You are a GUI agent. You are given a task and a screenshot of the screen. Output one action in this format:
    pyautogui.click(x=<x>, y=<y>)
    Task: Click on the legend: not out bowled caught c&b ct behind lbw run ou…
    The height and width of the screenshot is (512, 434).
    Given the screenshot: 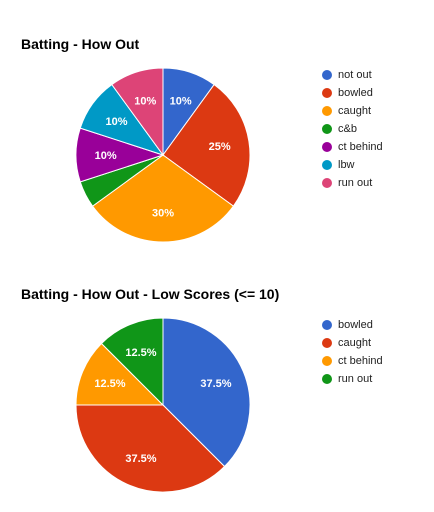 What is the action you would take?
    pyautogui.click(x=352, y=129)
    